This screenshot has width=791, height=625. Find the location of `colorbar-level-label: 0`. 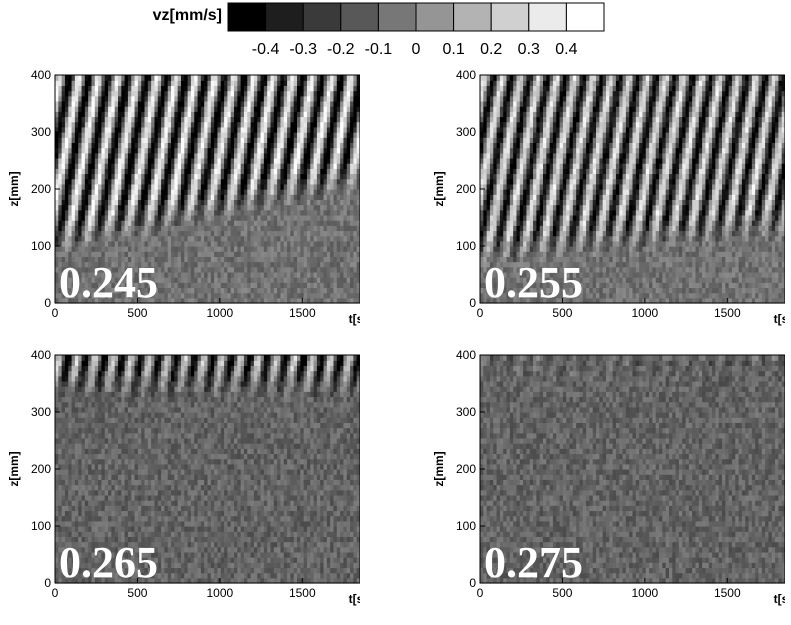

colorbar-level-label: 0 is located at coordinates (416, 49).